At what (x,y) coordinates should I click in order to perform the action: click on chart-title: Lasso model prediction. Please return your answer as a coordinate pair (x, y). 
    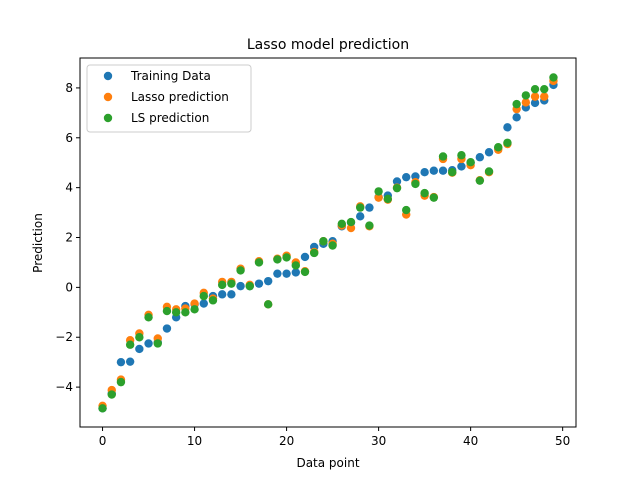
    Looking at the image, I should click on (328, 45).